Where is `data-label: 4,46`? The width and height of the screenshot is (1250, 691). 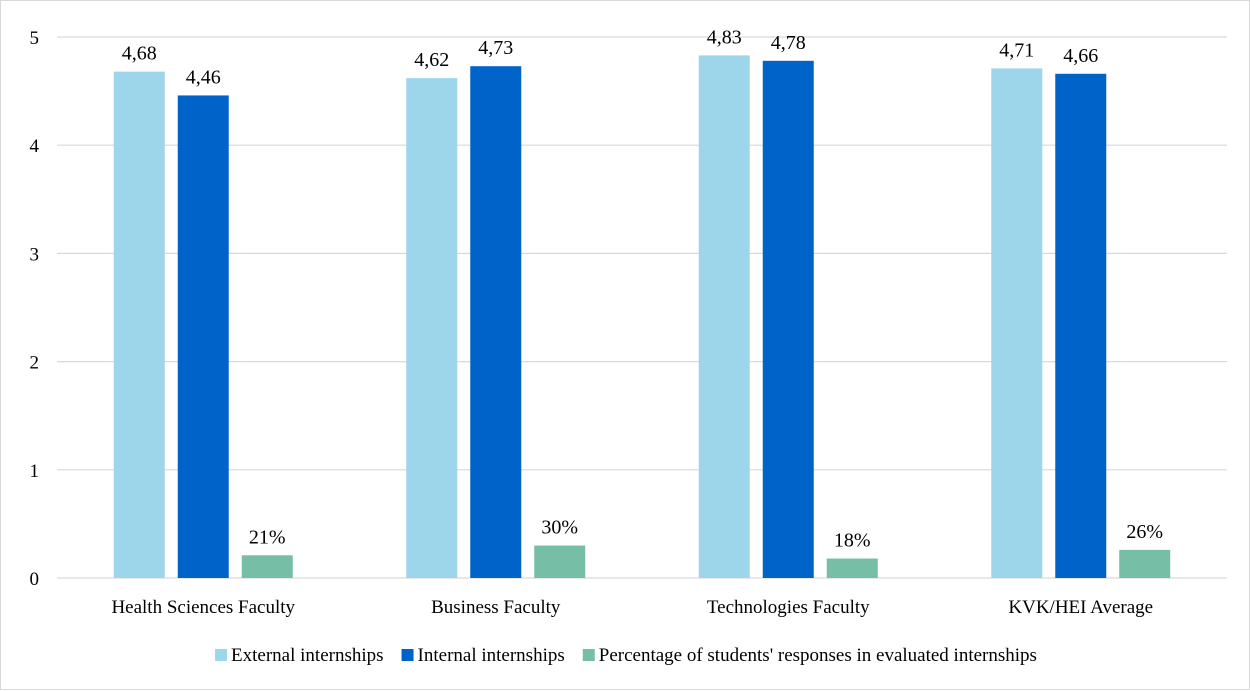
data-label: 4,46 is located at coordinates (203, 77).